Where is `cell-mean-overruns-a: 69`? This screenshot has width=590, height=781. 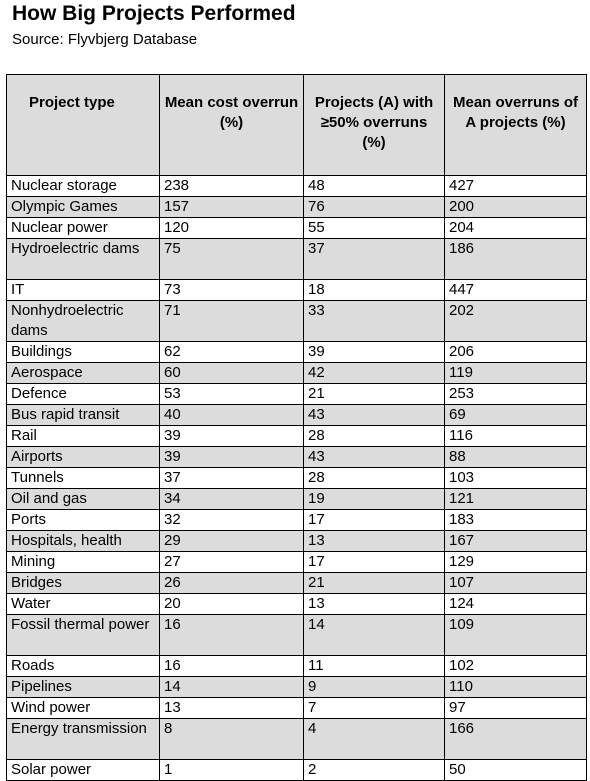 cell-mean-overruns-a: 69 is located at coordinates (515, 415).